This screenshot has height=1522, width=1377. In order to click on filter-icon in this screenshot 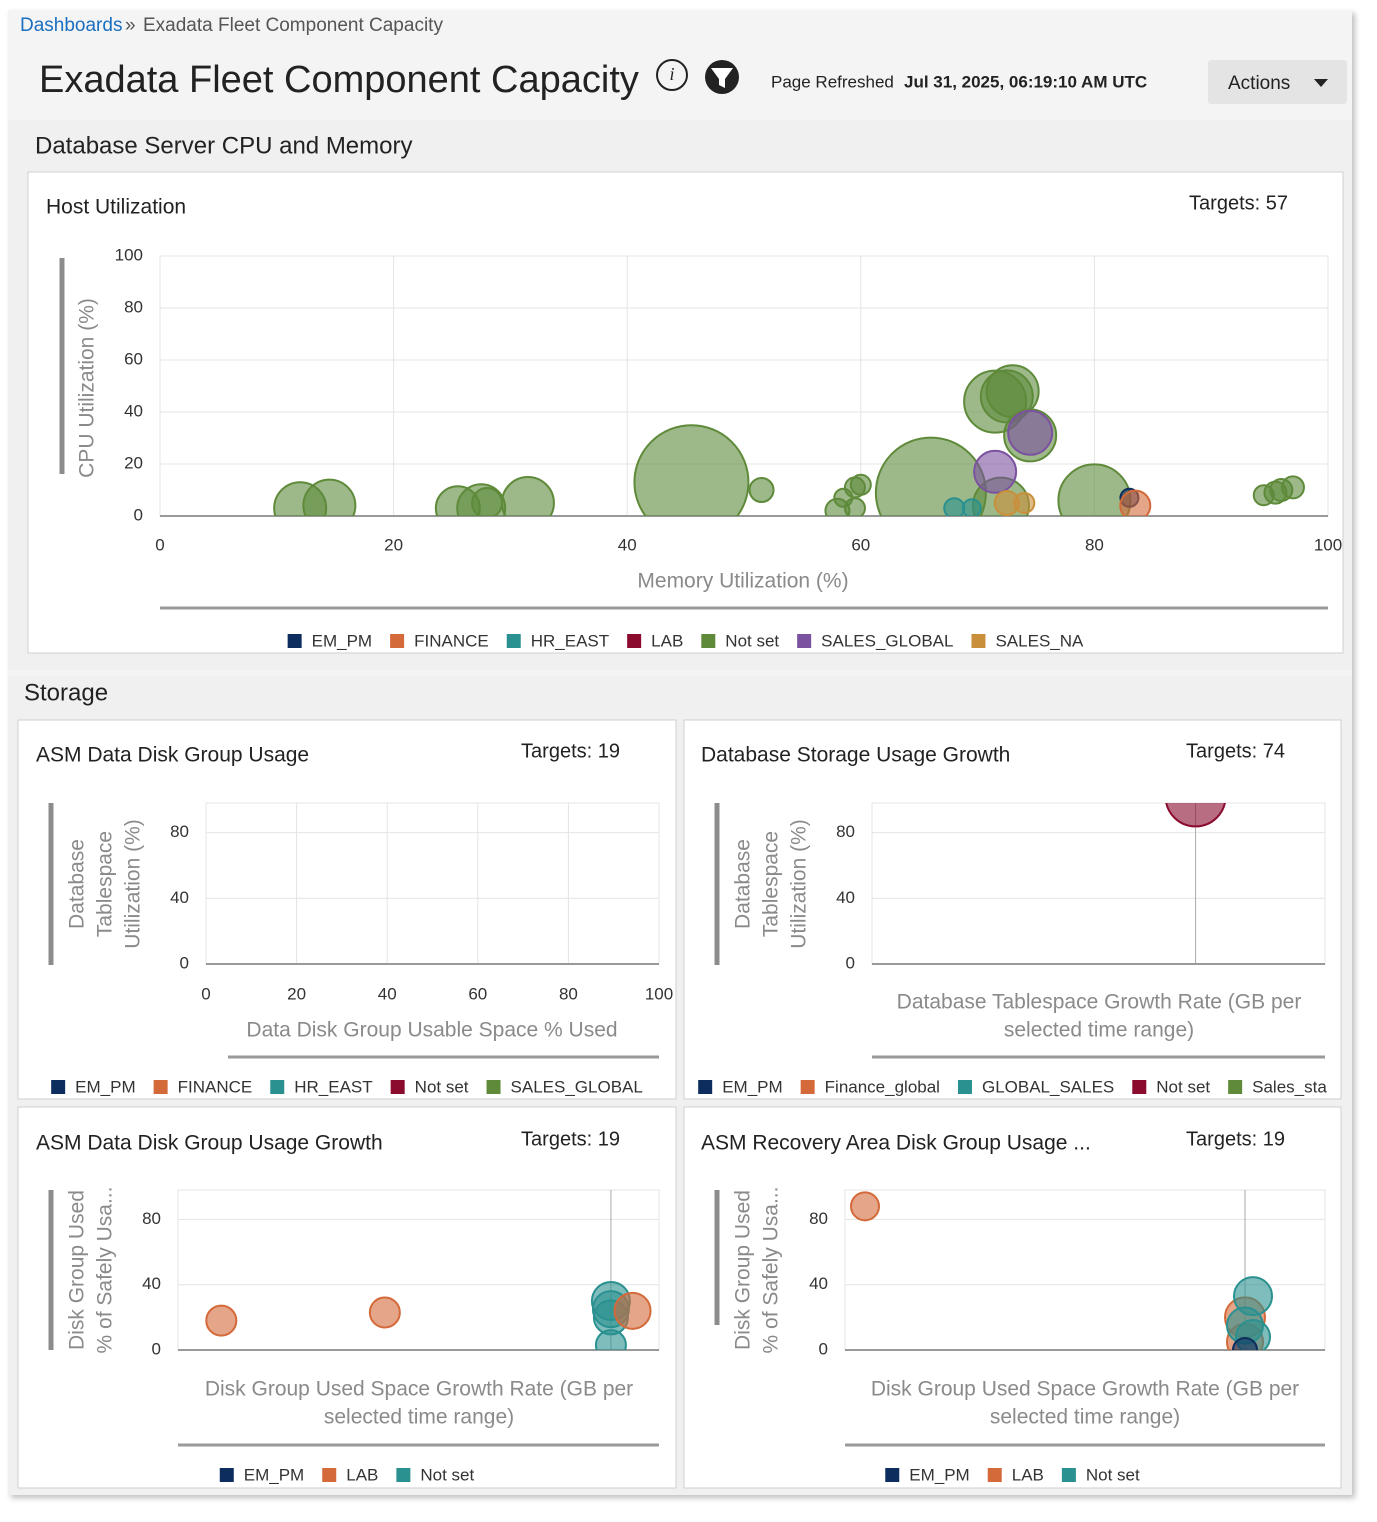, I will do `click(722, 77)`.